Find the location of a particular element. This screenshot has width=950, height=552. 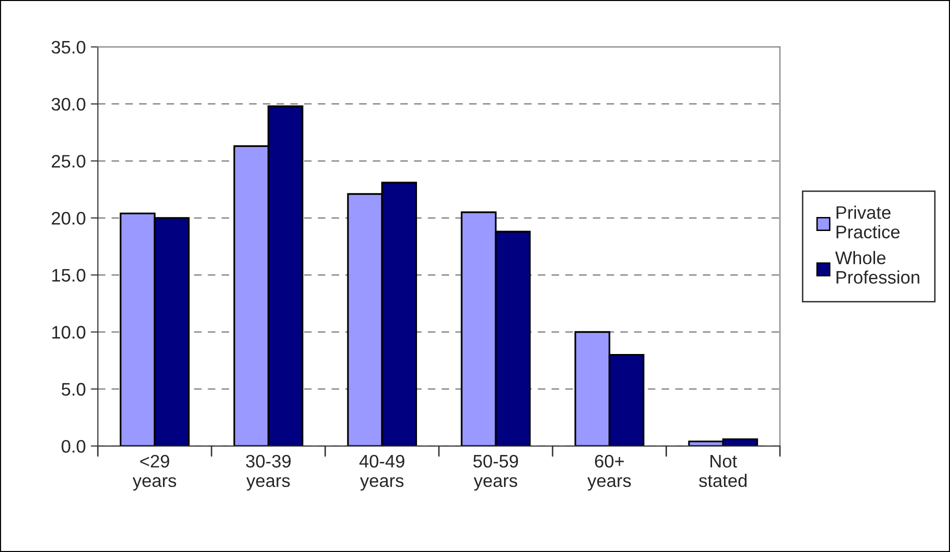

y-tick-label: 20.0 is located at coordinates (69, 218).